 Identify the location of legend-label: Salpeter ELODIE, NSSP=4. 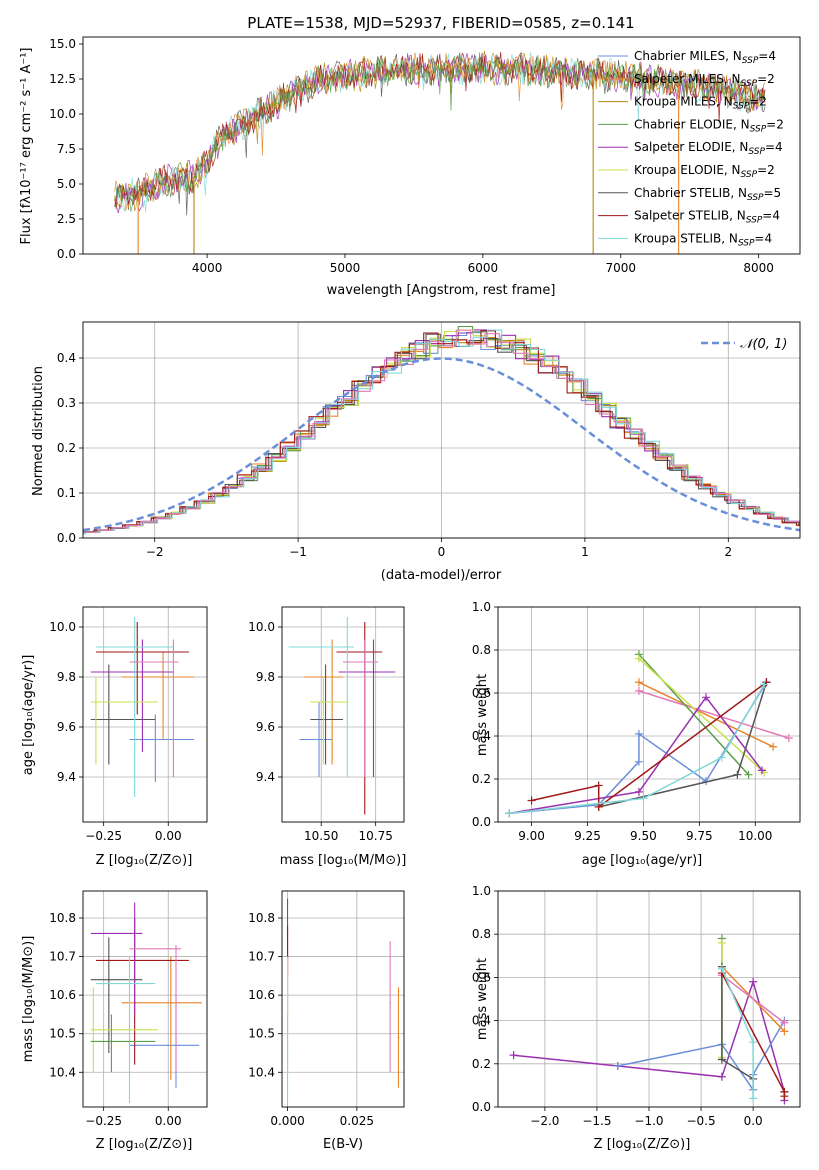
(708, 148).